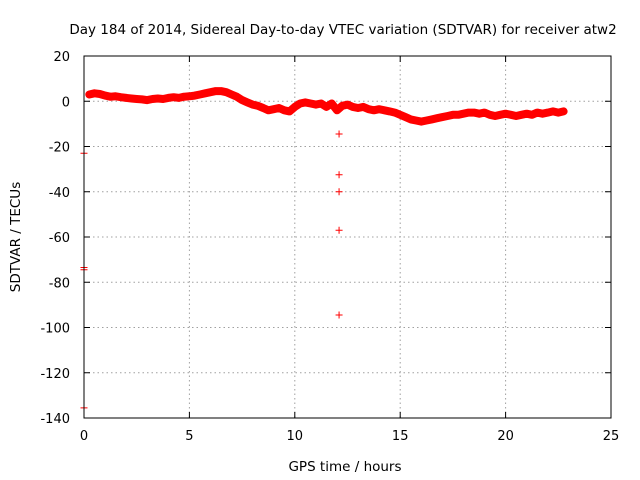 This screenshot has width=640, height=480. Describe the element at coordinates (55, 419) in the screenshot. I see `y-tick-label: -140` at that location.